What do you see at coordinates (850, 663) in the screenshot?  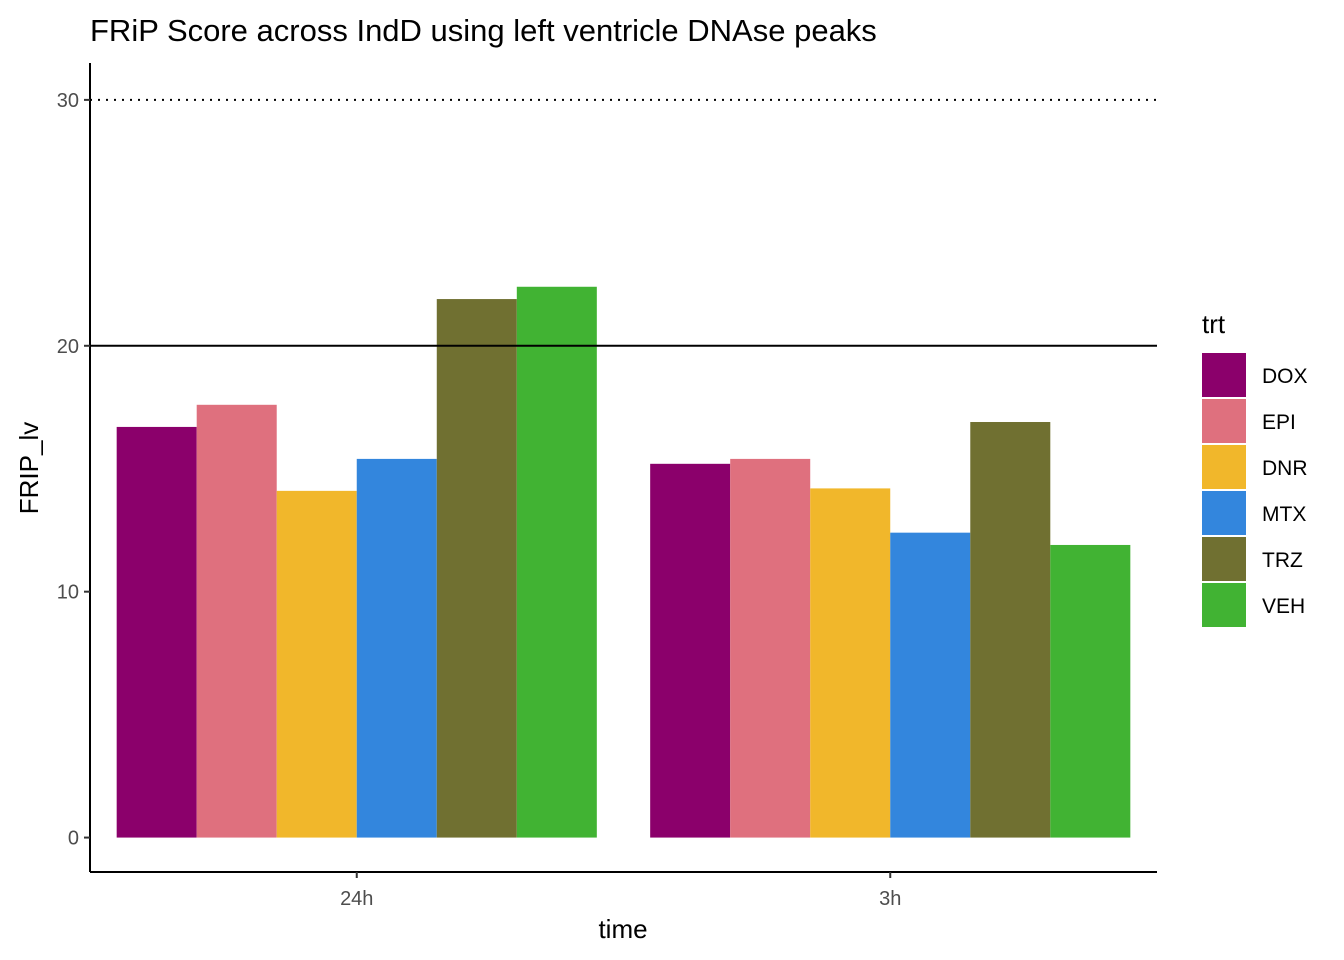 I see `bar-dnr-3h` at bounding box center [850, 663].